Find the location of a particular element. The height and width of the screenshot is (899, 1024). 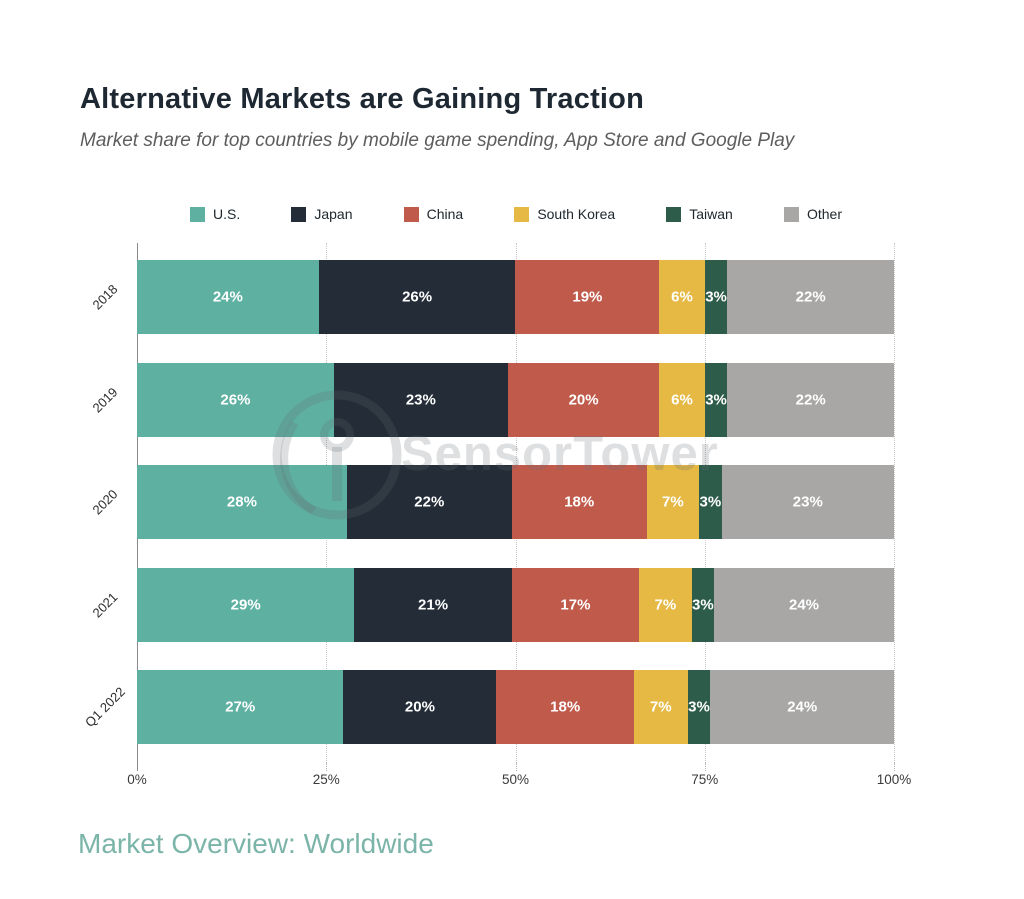

x-axis-tick-label: 75% is located at coordinates (705, 779).